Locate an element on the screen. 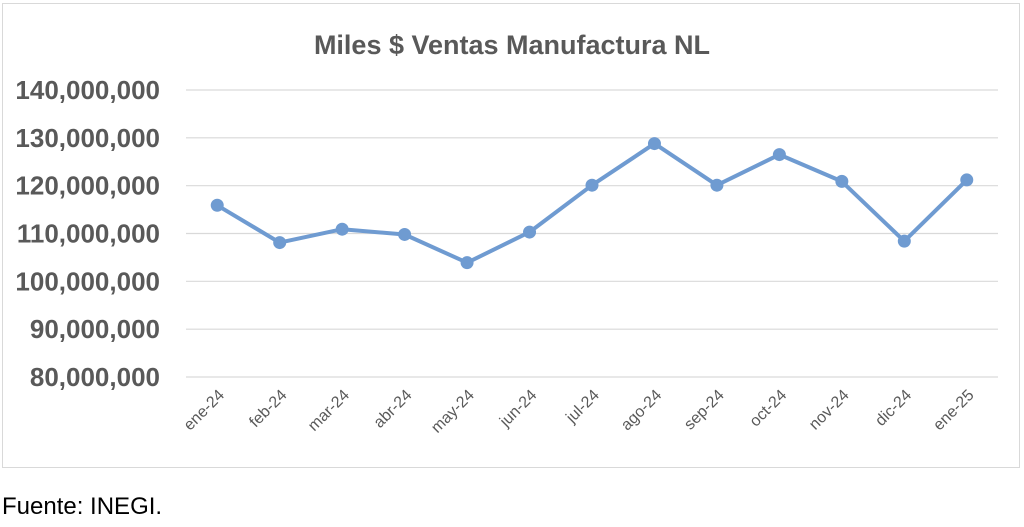 The image size is (1024, 527). y-tick-label: 120,000,000 is located at coordinates (87, 186).